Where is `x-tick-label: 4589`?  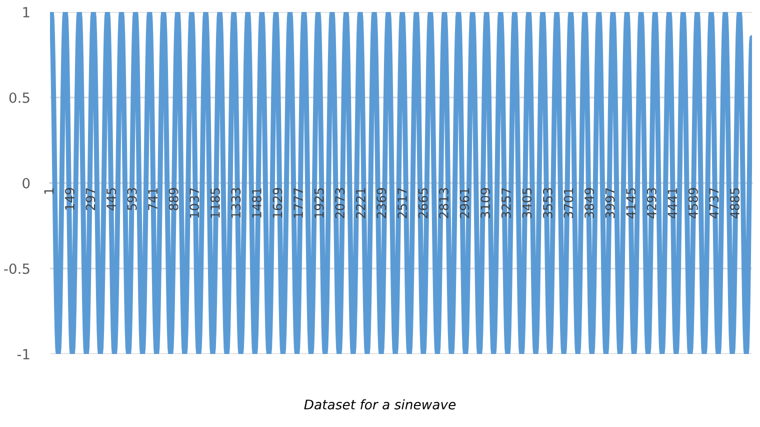 x-tick-label: 4589 is located at coordinates (693, 203).